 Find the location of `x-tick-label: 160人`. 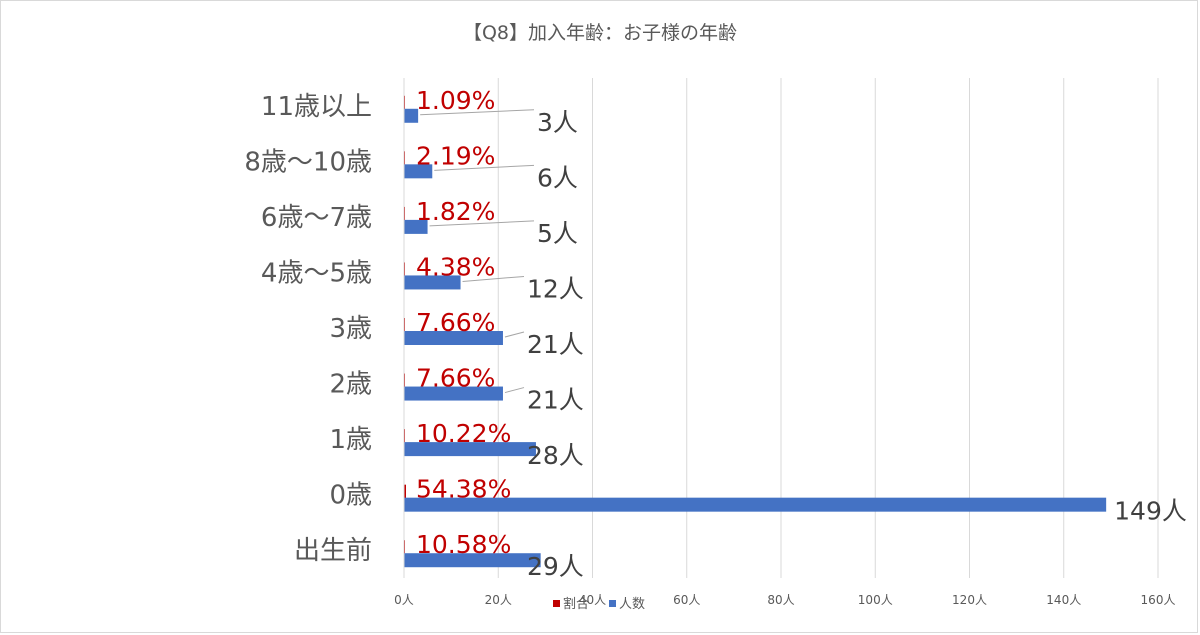

x-tick-label: 160人 is located at coordinates (1158, 600).